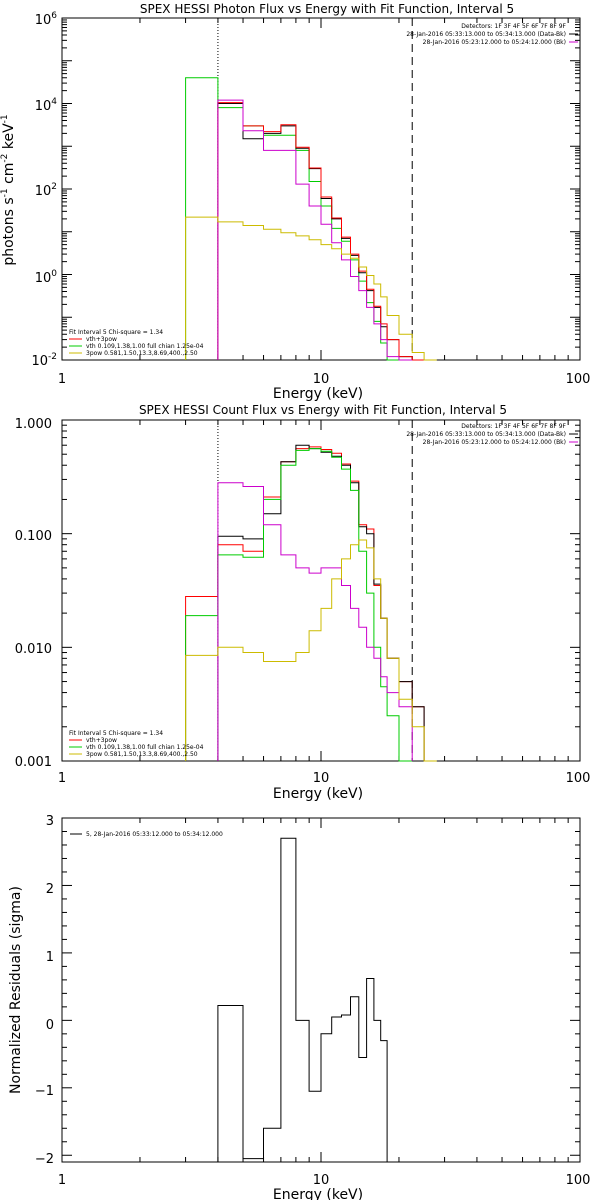  Describe the element at coordinates (33, 424) in the screenshot. I see `count-ytick-1.000: 1.000` at that location.